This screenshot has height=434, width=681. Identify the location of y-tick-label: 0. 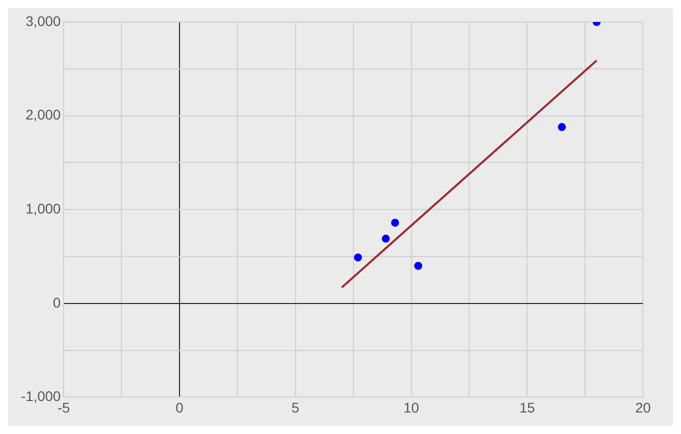
(56, 302).